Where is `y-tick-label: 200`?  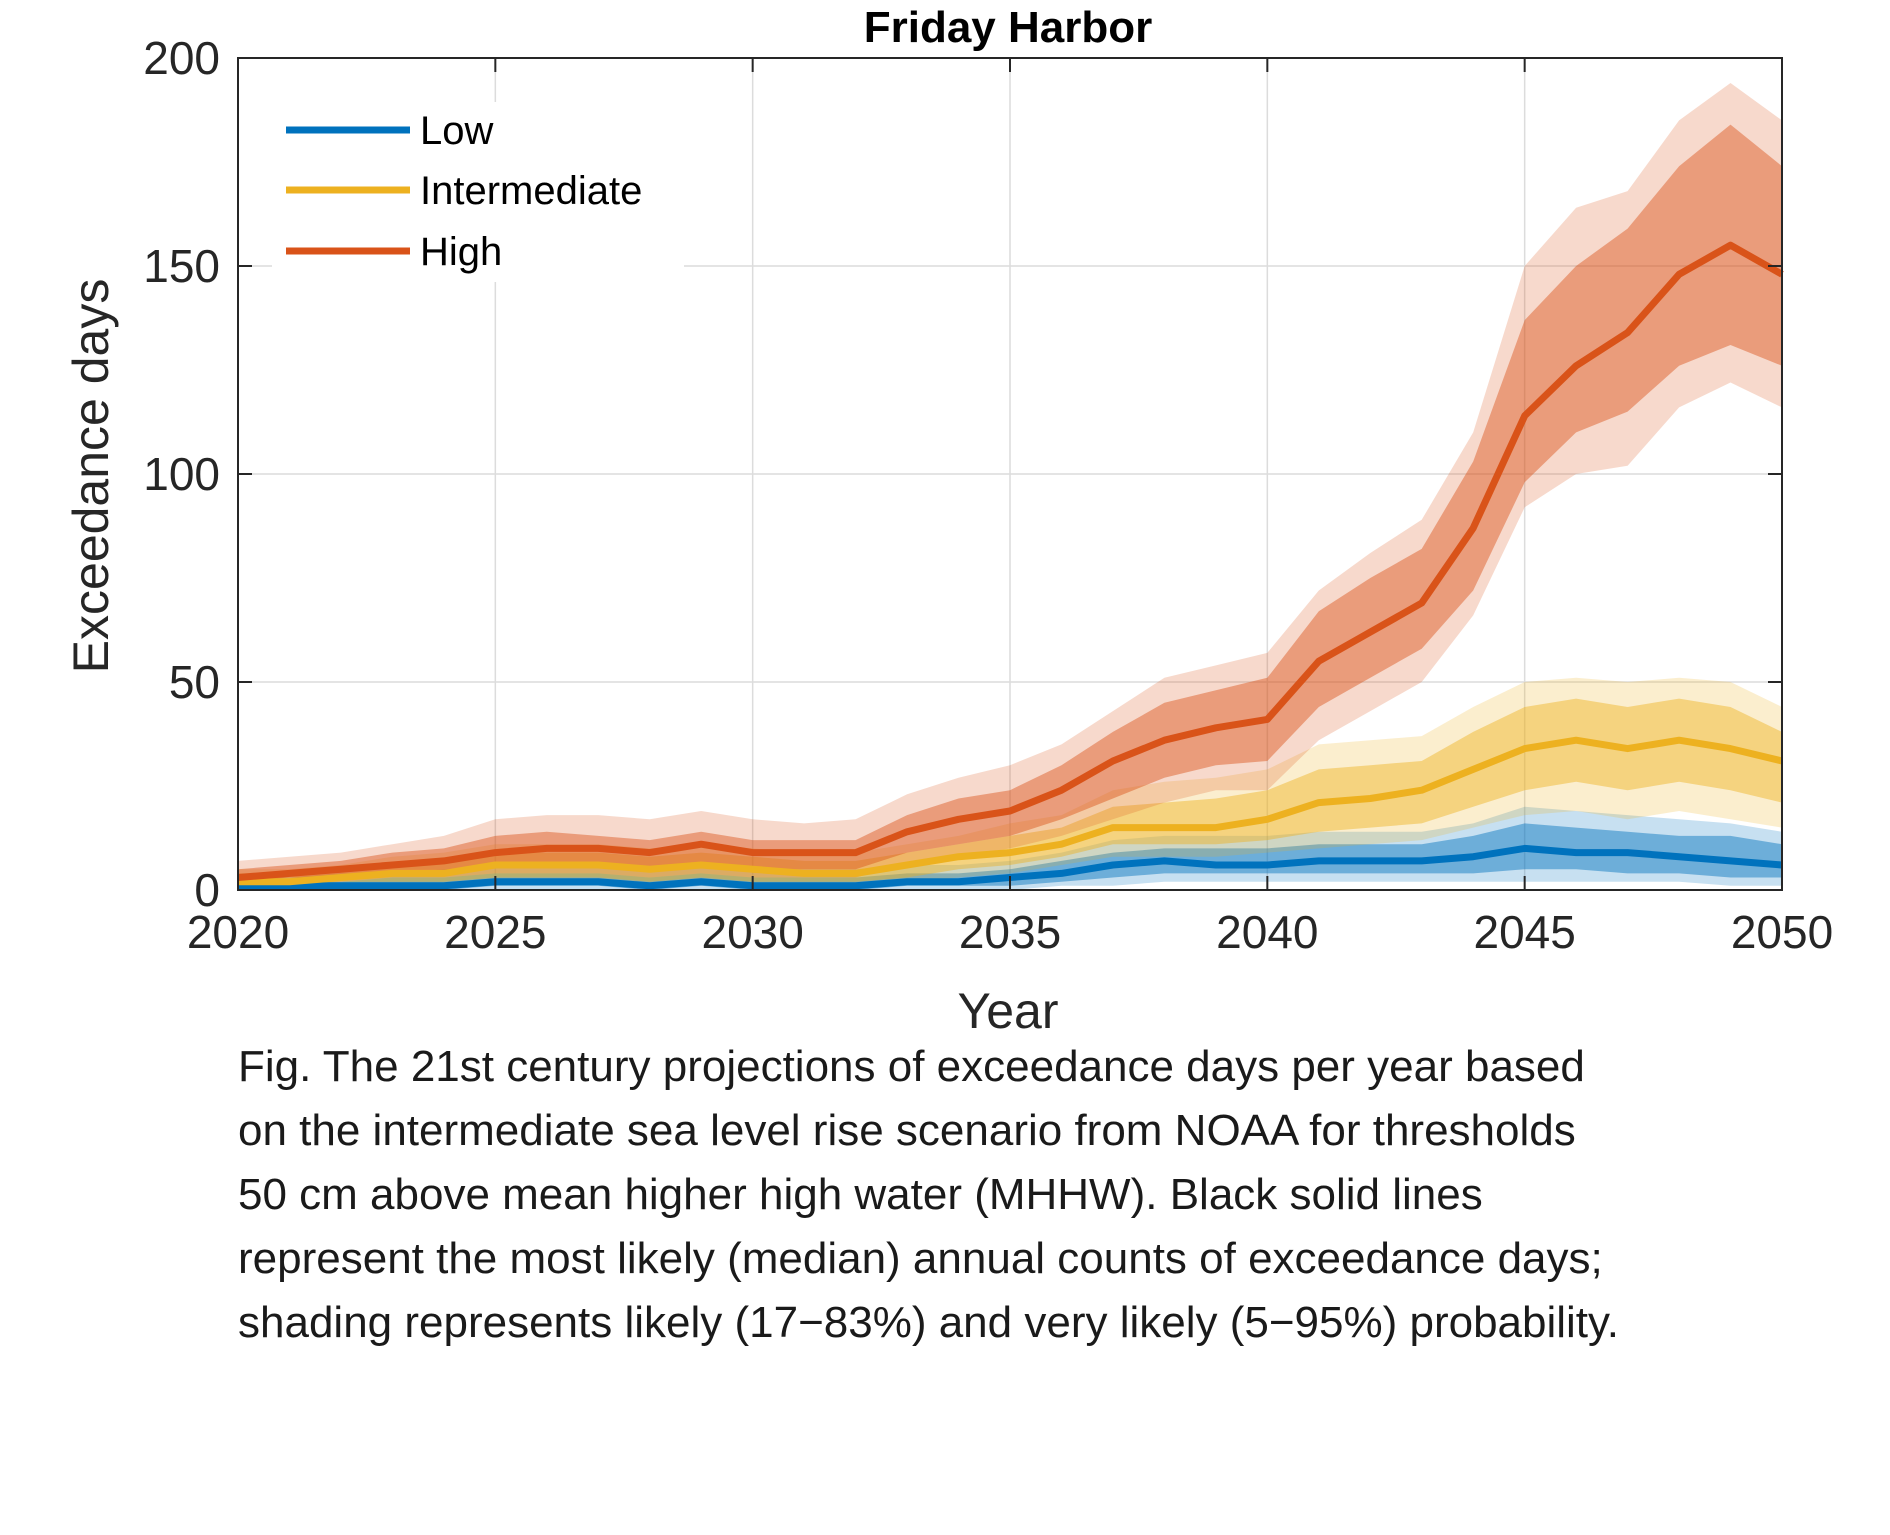
y-tick-label: 200 is located at coordinates (181, 58).